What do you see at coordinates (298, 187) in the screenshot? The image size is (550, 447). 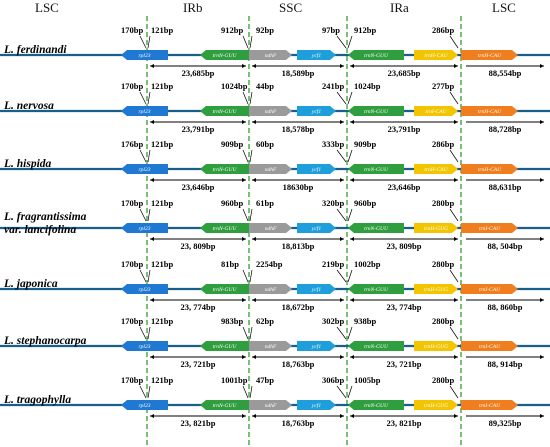 I see `ssc-length: 18630bp` at bounding box center [298, 187].